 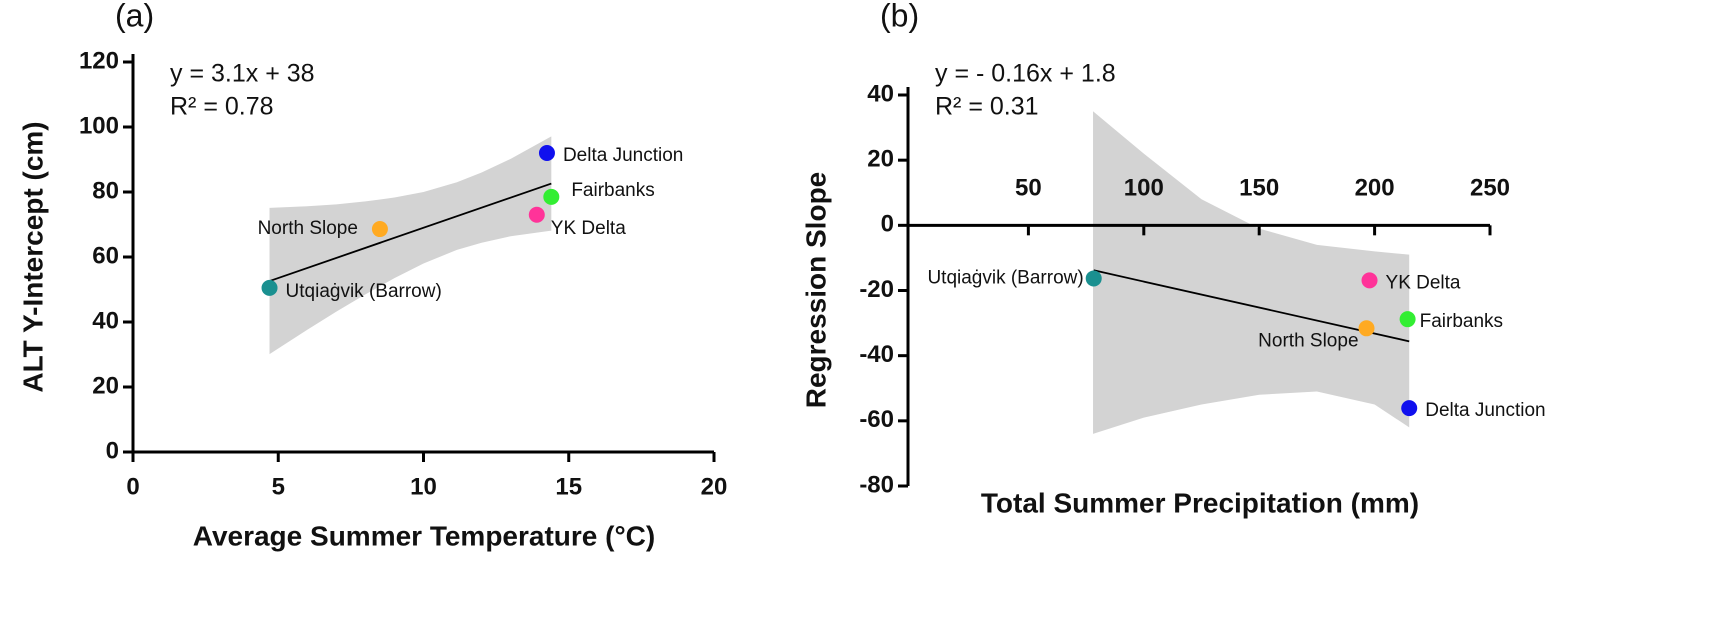 I want to click on y-tick-label: 60, so click(x=105, y=255).